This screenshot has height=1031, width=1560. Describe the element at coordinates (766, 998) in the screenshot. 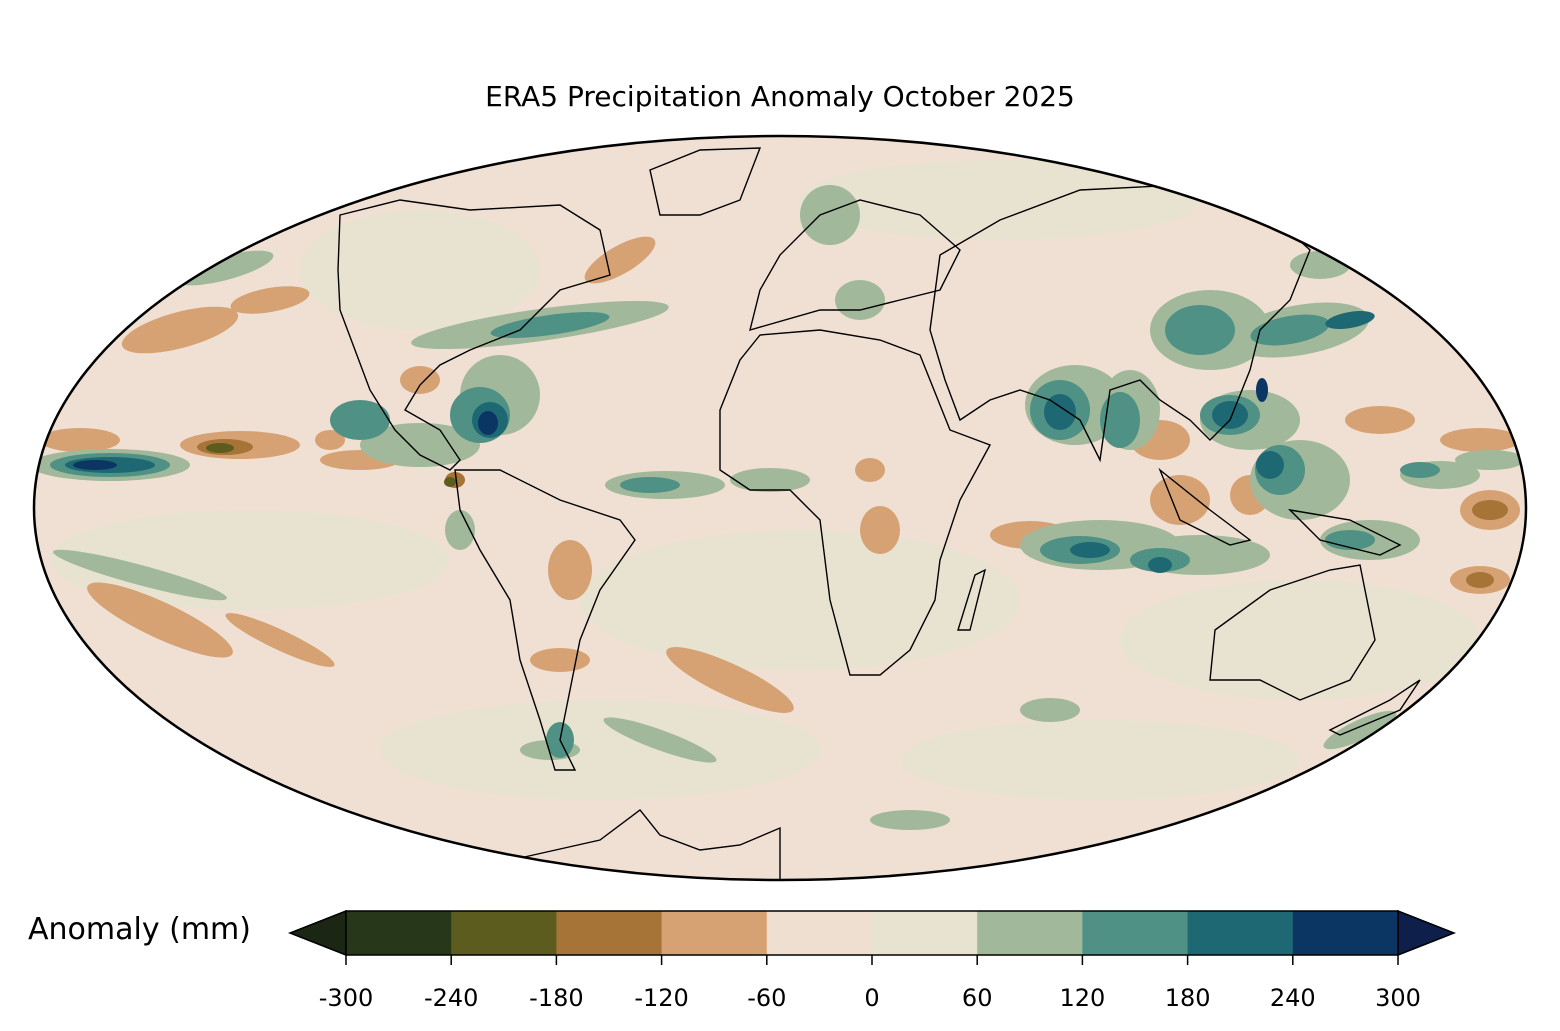

I see `colorbar-tick-label: -60` at that location.